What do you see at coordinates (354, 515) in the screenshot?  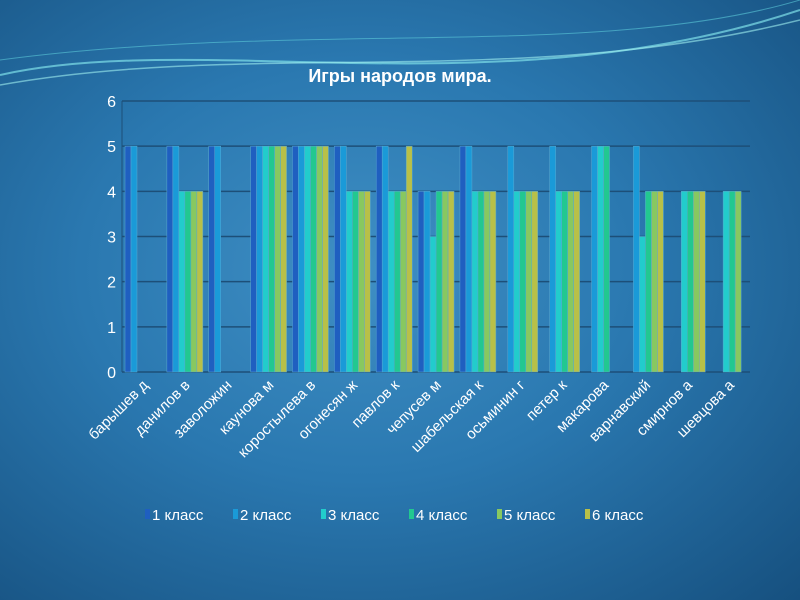 I see `legend-label: 3 класс` at bounding box center [354, 515].